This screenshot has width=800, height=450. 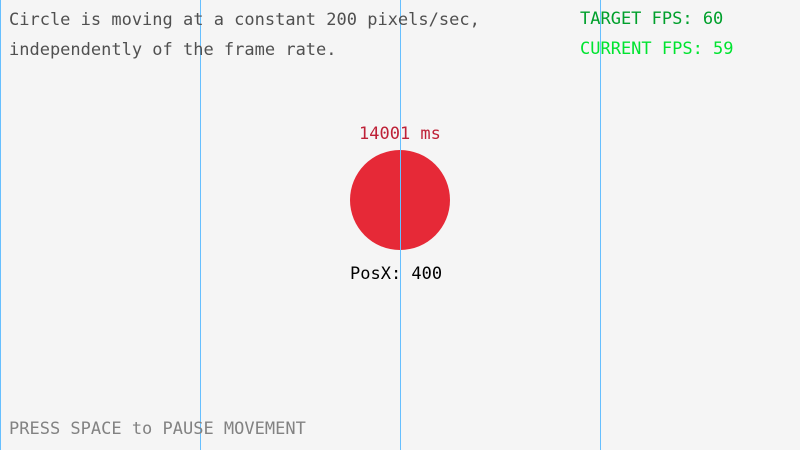 What do you see at coordinates (652, 19) in the screenshot?
I see `target-fps: TARGET FPS: 60` at bounding box center [652, 19].